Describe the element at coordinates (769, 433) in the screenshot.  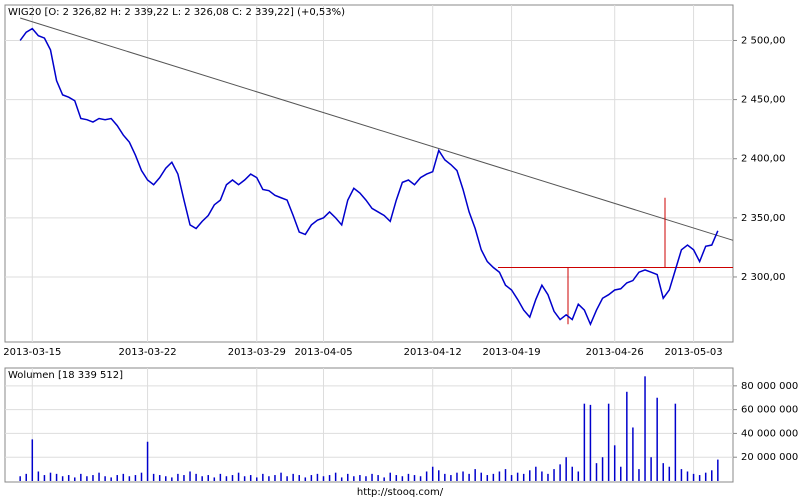
I see `y-tick-label: 40 000 000` at that location.